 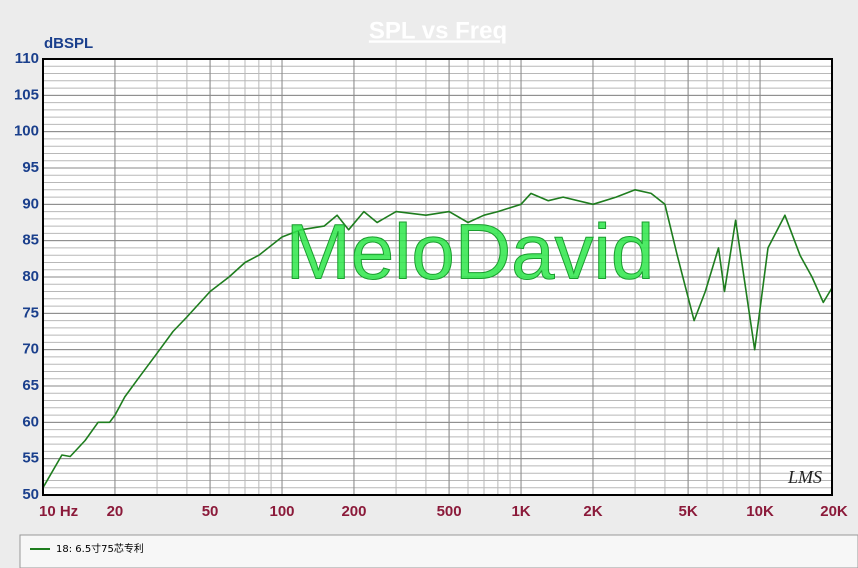 I want to click on x-tick-label: 500, so click(x=449, y=511).